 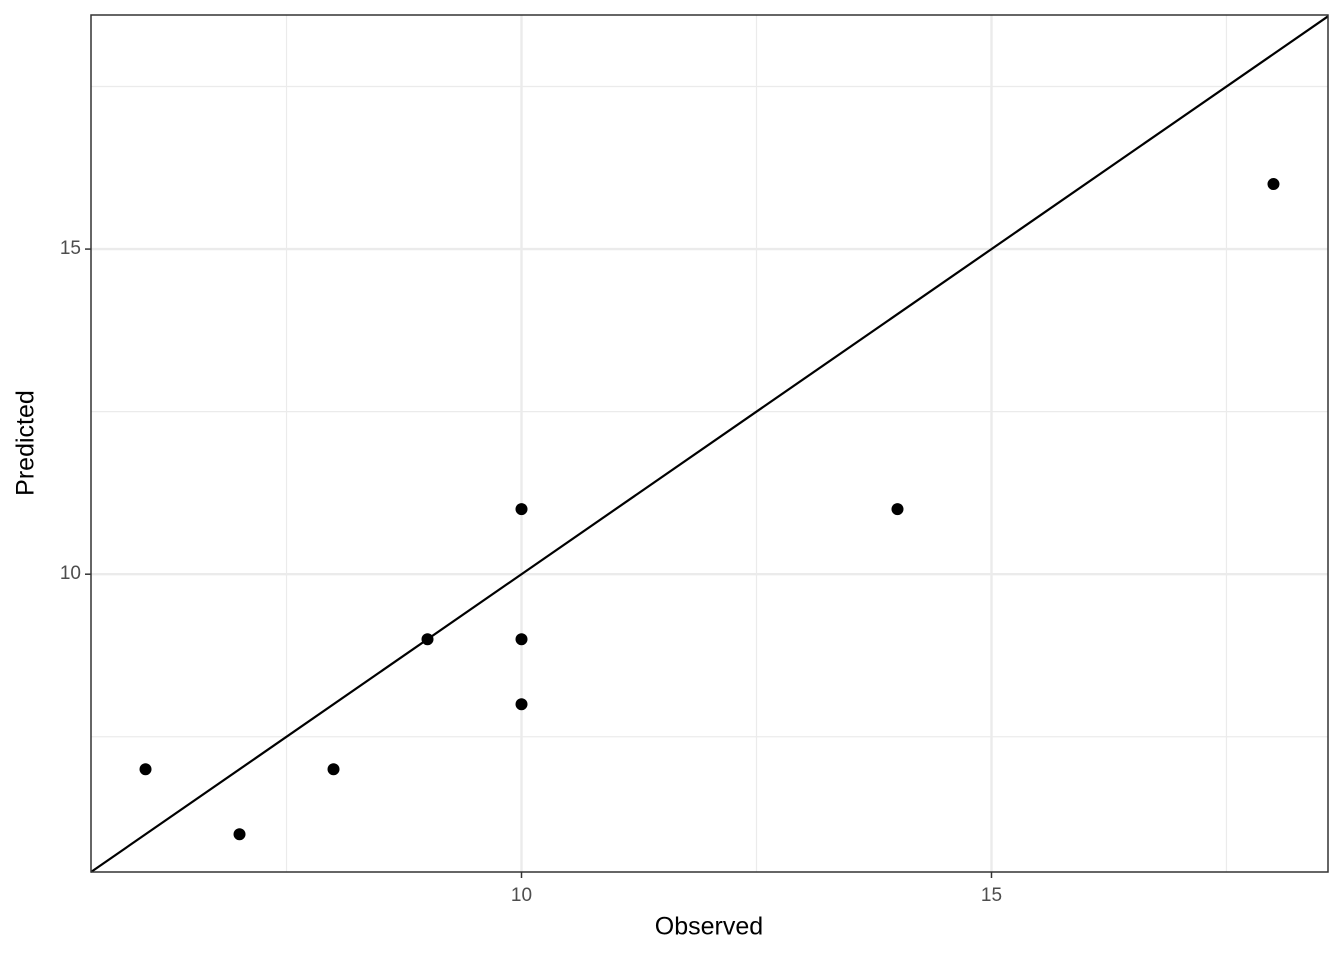 I want to click on x-tick-label: 10, so click(x=521, y=895).